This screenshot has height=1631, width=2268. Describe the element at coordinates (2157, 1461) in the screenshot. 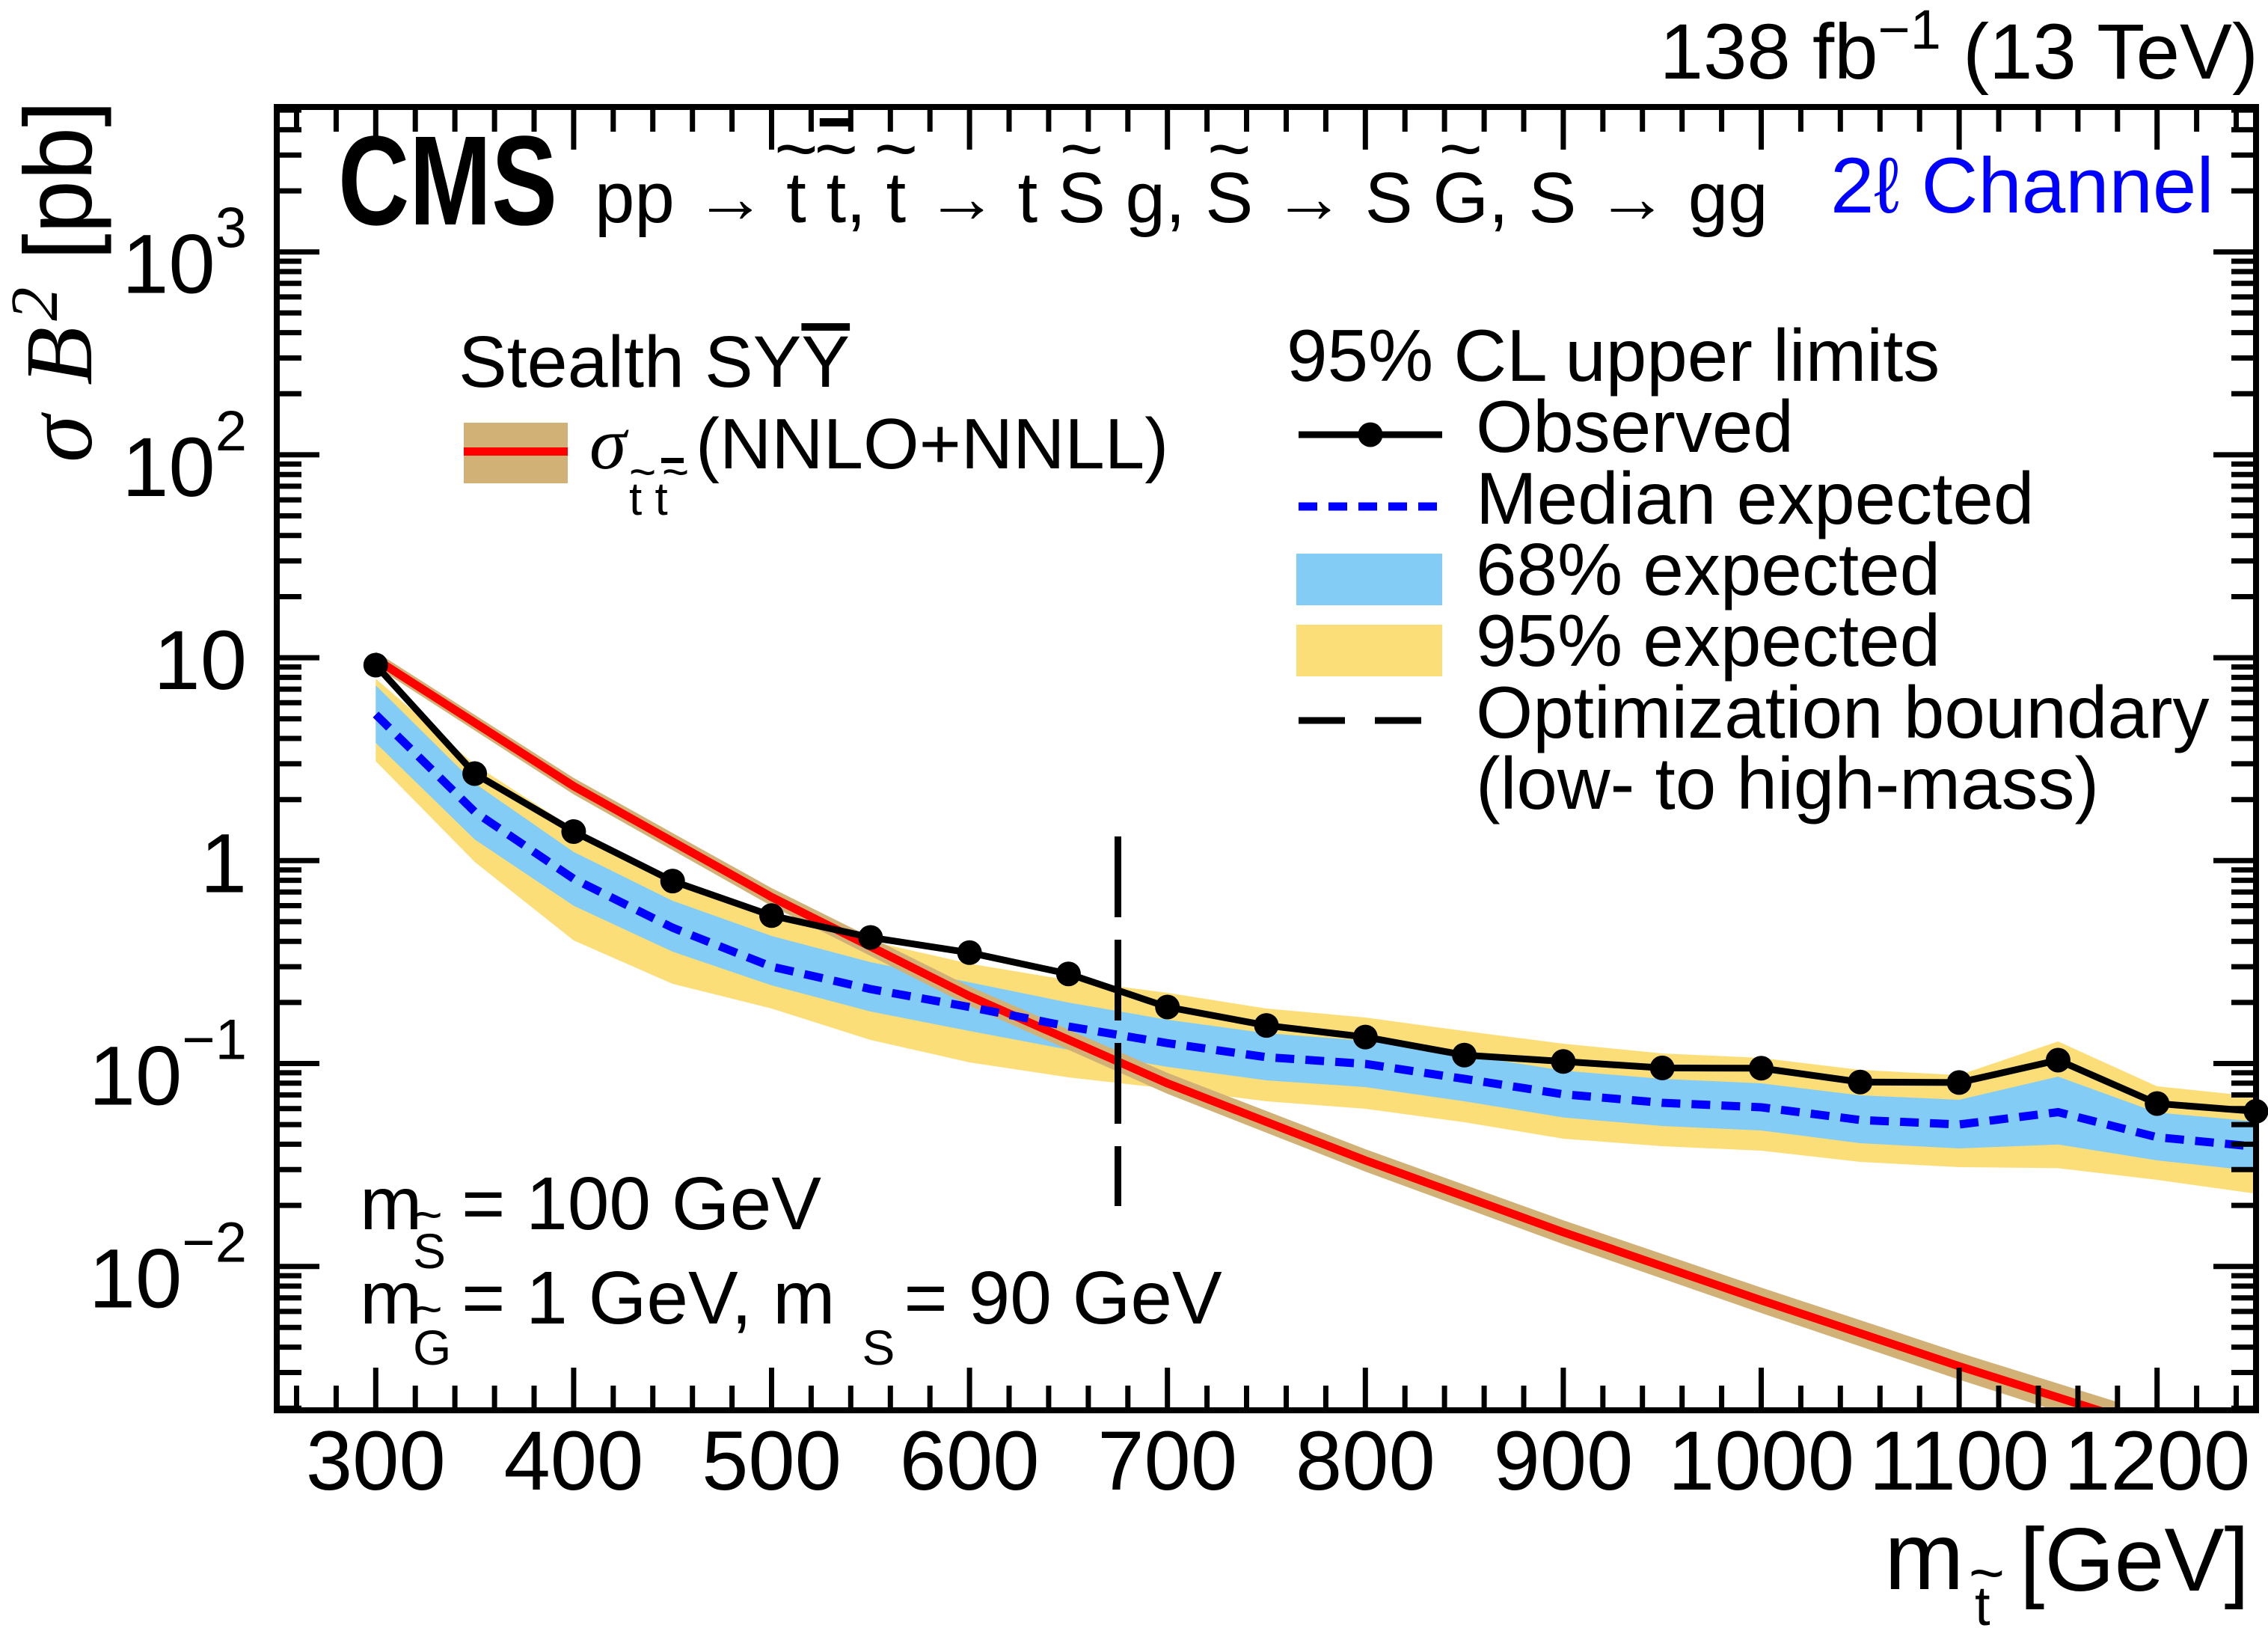

I see `svg-text: 1200` at that location.